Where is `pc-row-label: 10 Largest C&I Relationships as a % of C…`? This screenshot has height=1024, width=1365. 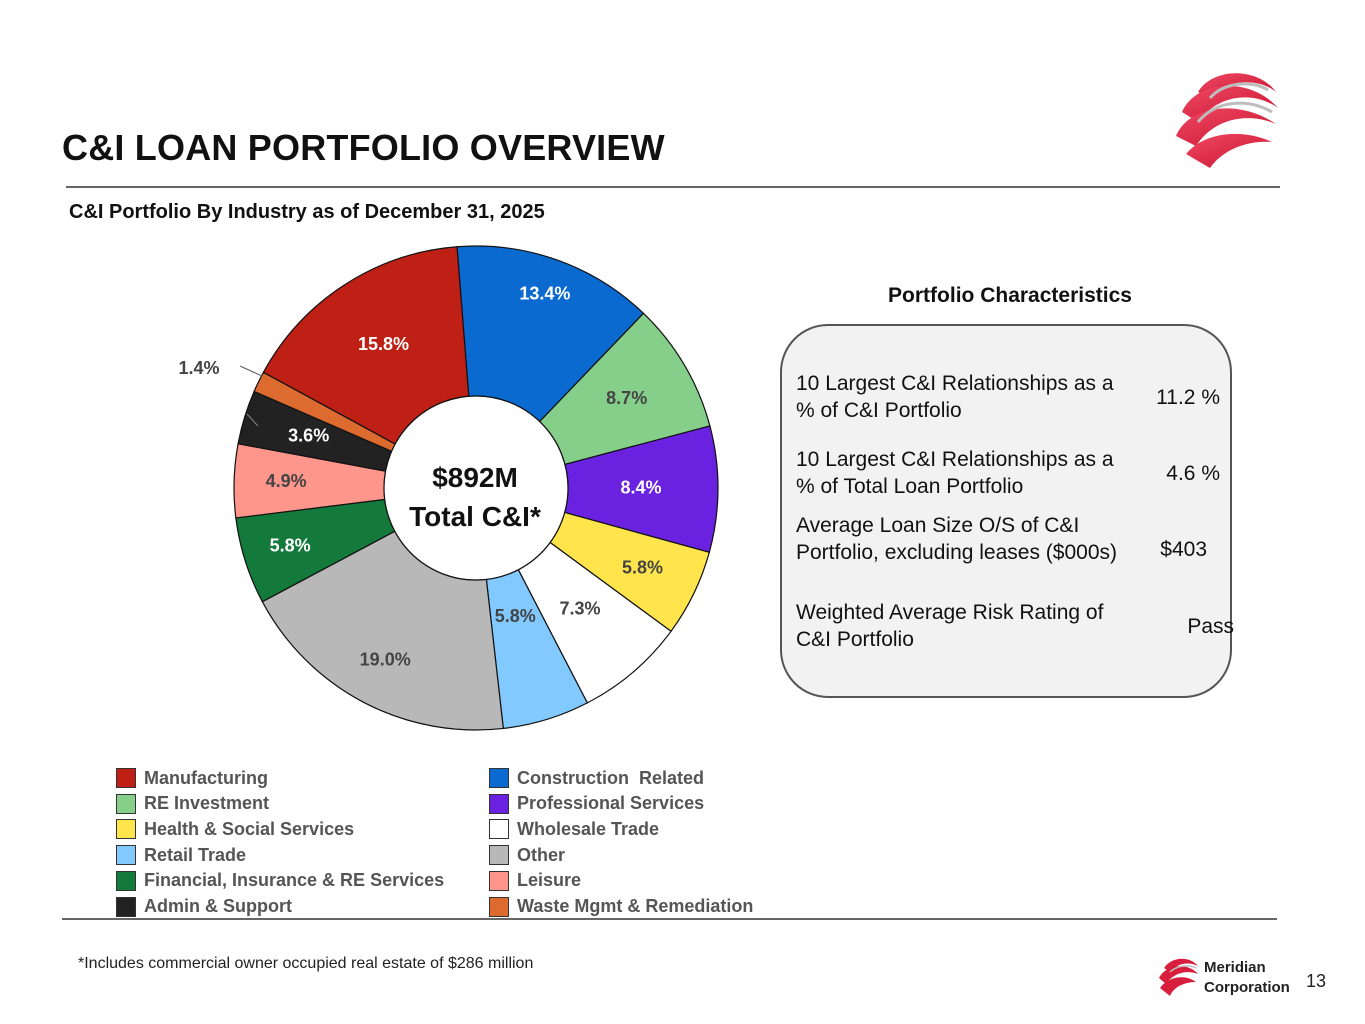 pc-row-label: 10 Largest C&I Relationships as a % of C… is located at coordinates (955, 397).